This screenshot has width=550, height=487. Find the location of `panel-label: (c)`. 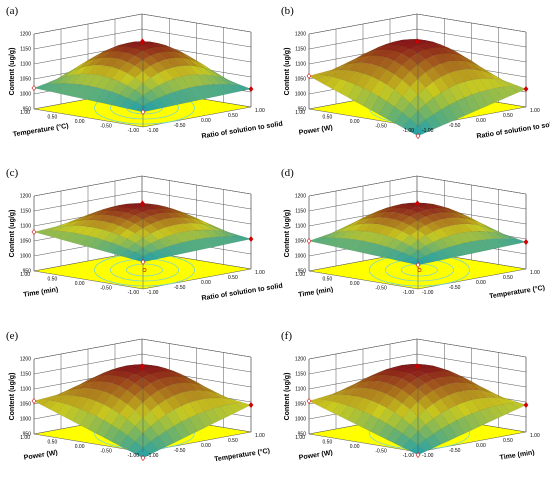

panel-label: (c) is located at coordinates (12, 173).